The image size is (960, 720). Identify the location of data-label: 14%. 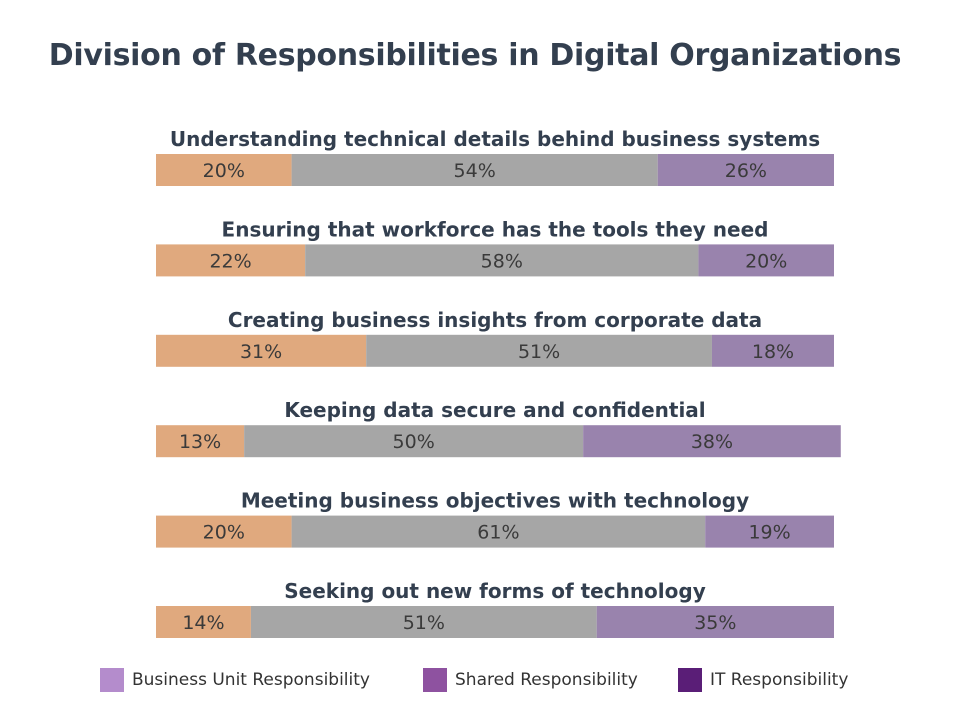
(203, 623).